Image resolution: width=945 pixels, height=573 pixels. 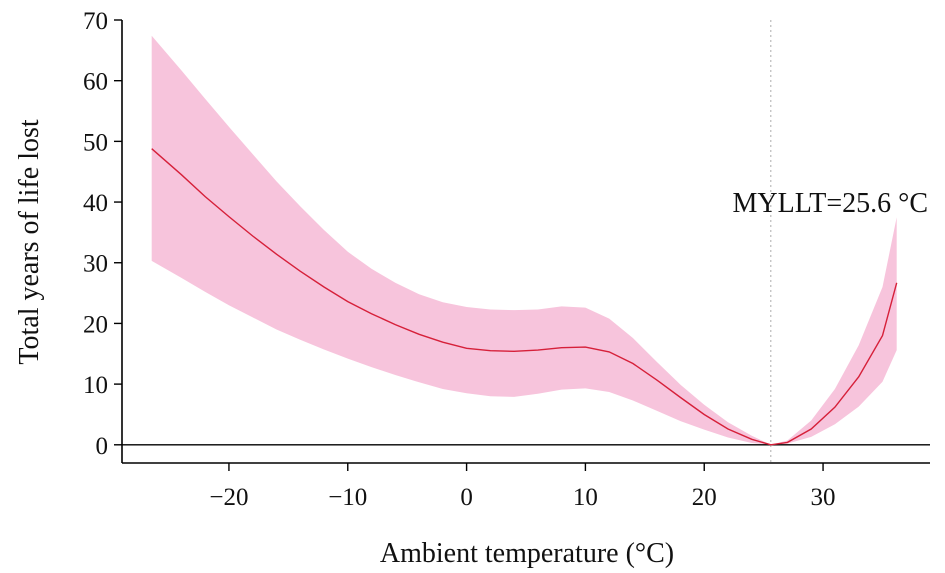 I want to click on y-tick-label: 0, so click(x=102, y=446).